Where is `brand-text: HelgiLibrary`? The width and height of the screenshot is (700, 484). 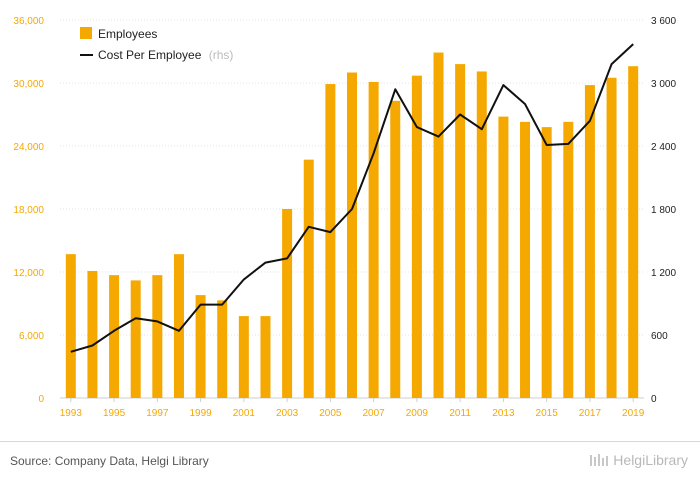
brand-text: HelgiLibrary is located at coordinates (650, 460).